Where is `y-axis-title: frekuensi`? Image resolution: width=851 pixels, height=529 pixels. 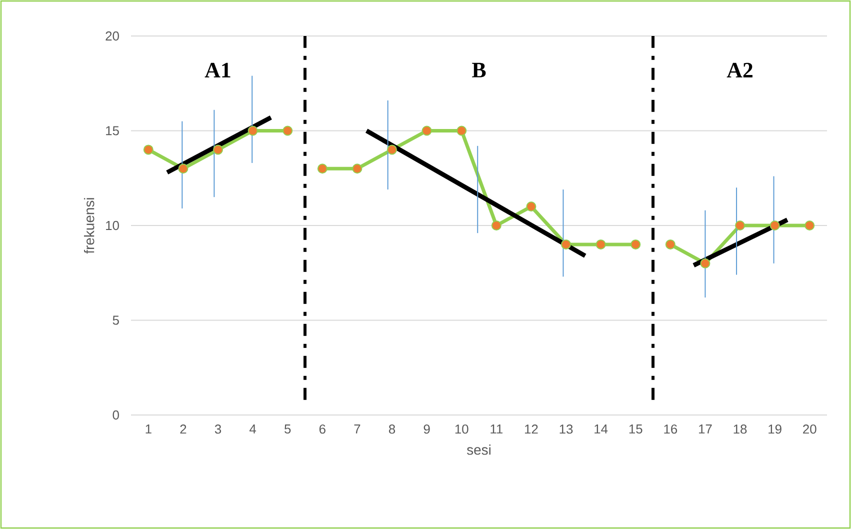 y-axis-title: frekuensi is located at coordinates (89, 226).